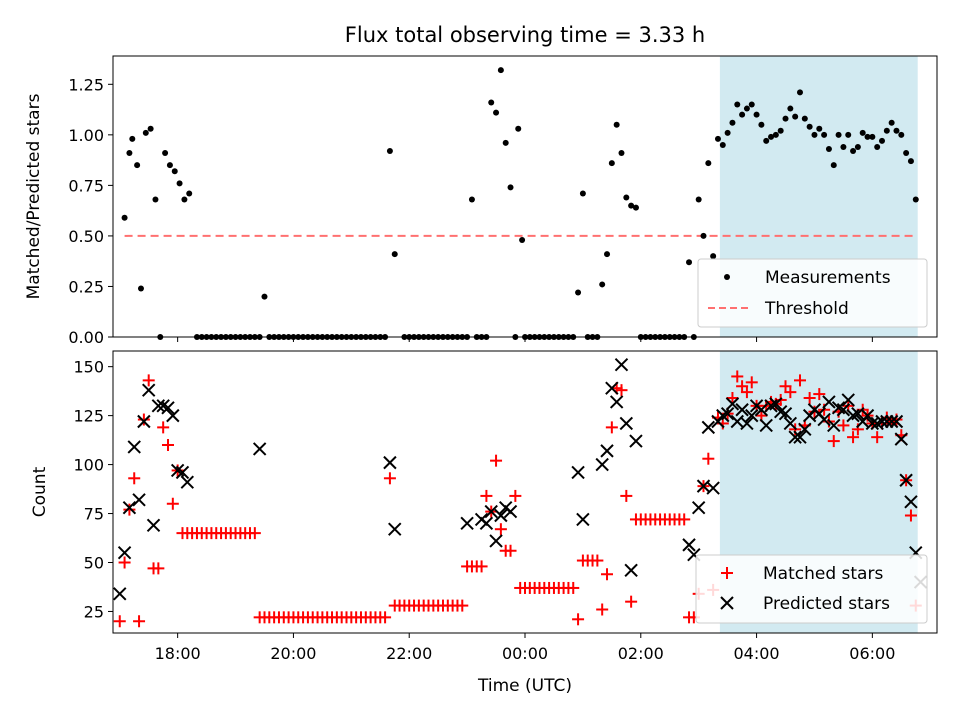 This screenshot has height=720, width=960. Describe the element at coordinates (823, 574) in the screenshot. I see `legend-label-matched-stars: Matched stars` at that location.